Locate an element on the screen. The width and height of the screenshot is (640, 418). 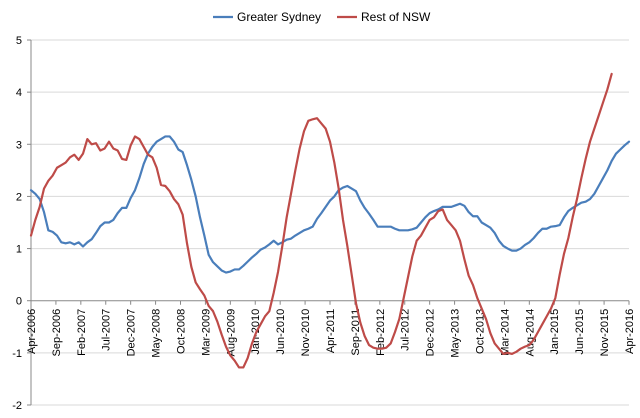
x-tick-label-7: Mar-2009 is located at coordinates (206, 332).